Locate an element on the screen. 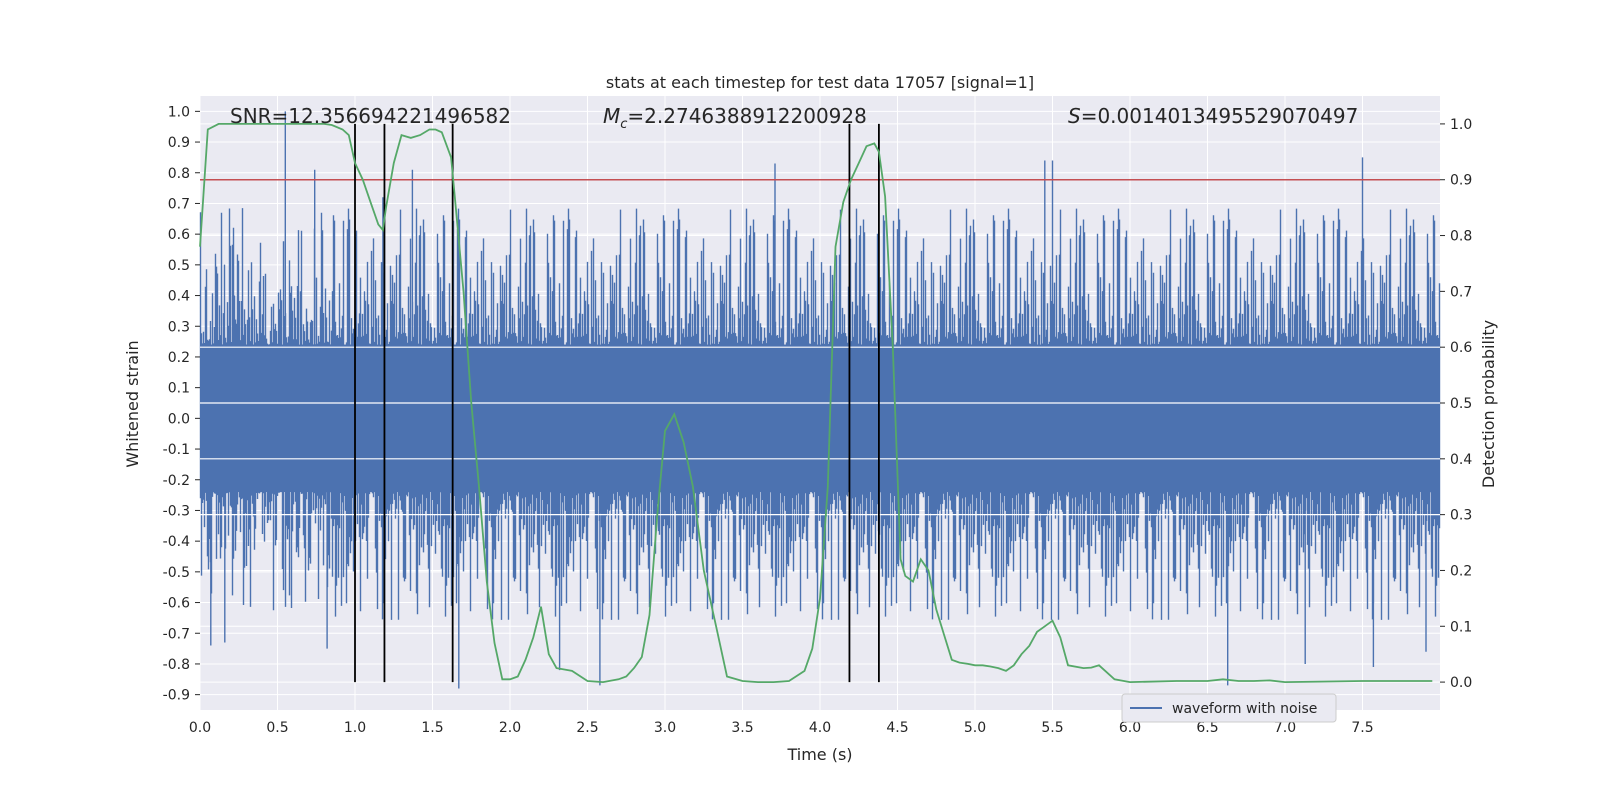  right-tick-label: 0.0 is located at coordinates (1461, 683).